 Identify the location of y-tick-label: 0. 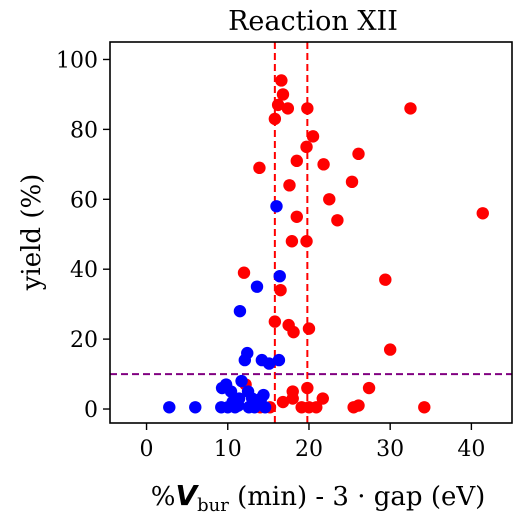
(91, 410).